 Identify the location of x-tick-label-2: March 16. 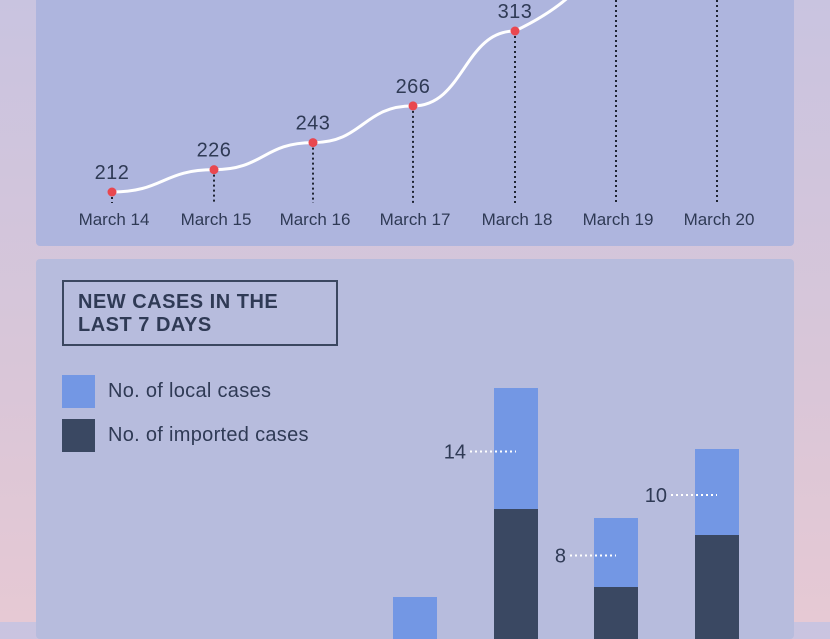
(315, 219).